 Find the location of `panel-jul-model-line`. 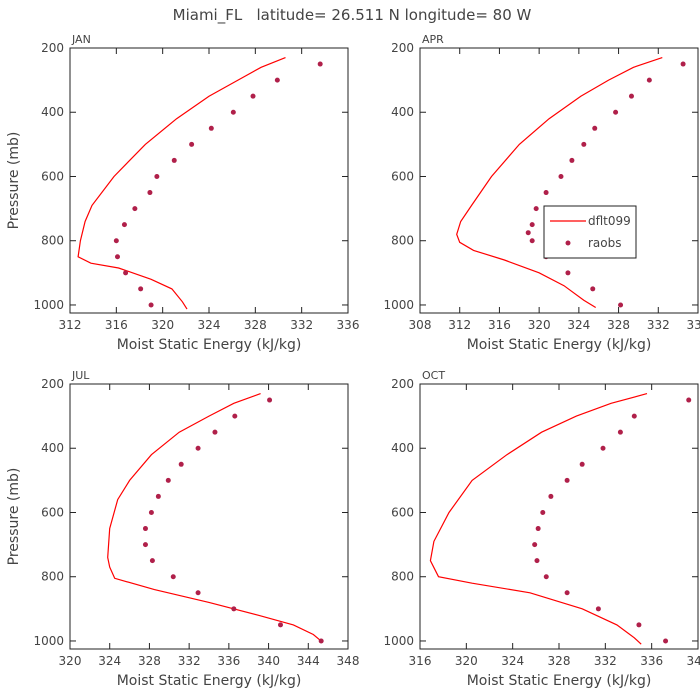

panel-jul-model-line is located at coordinates (215, 518).